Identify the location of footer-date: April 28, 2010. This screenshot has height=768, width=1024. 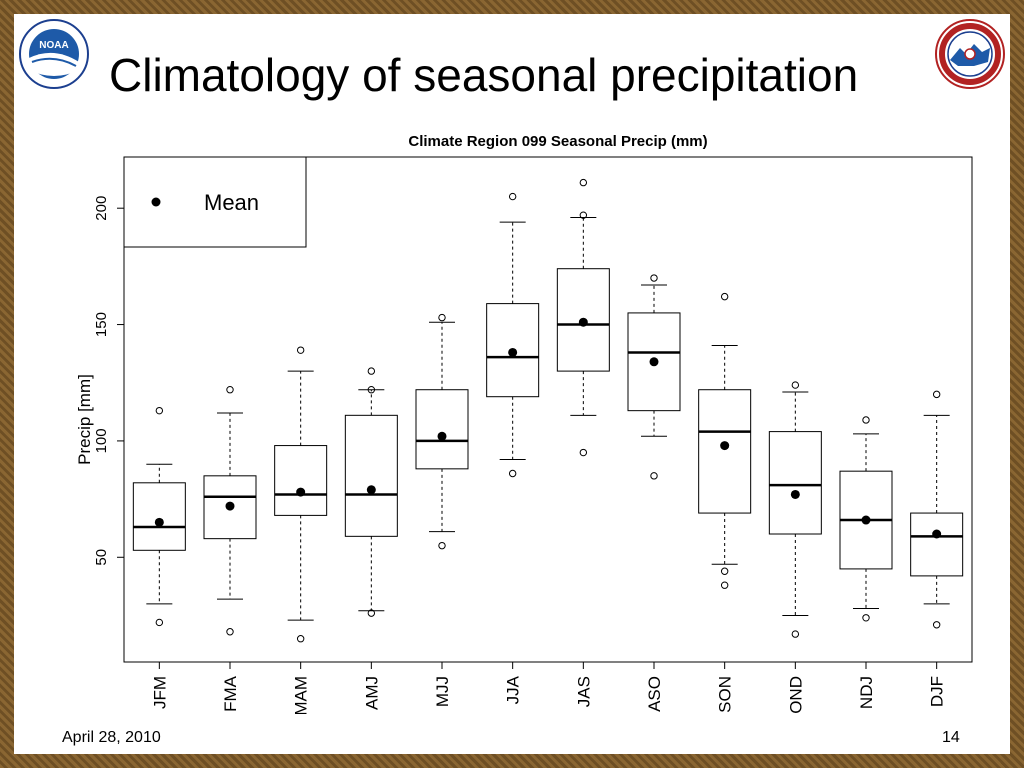
(111, 737).